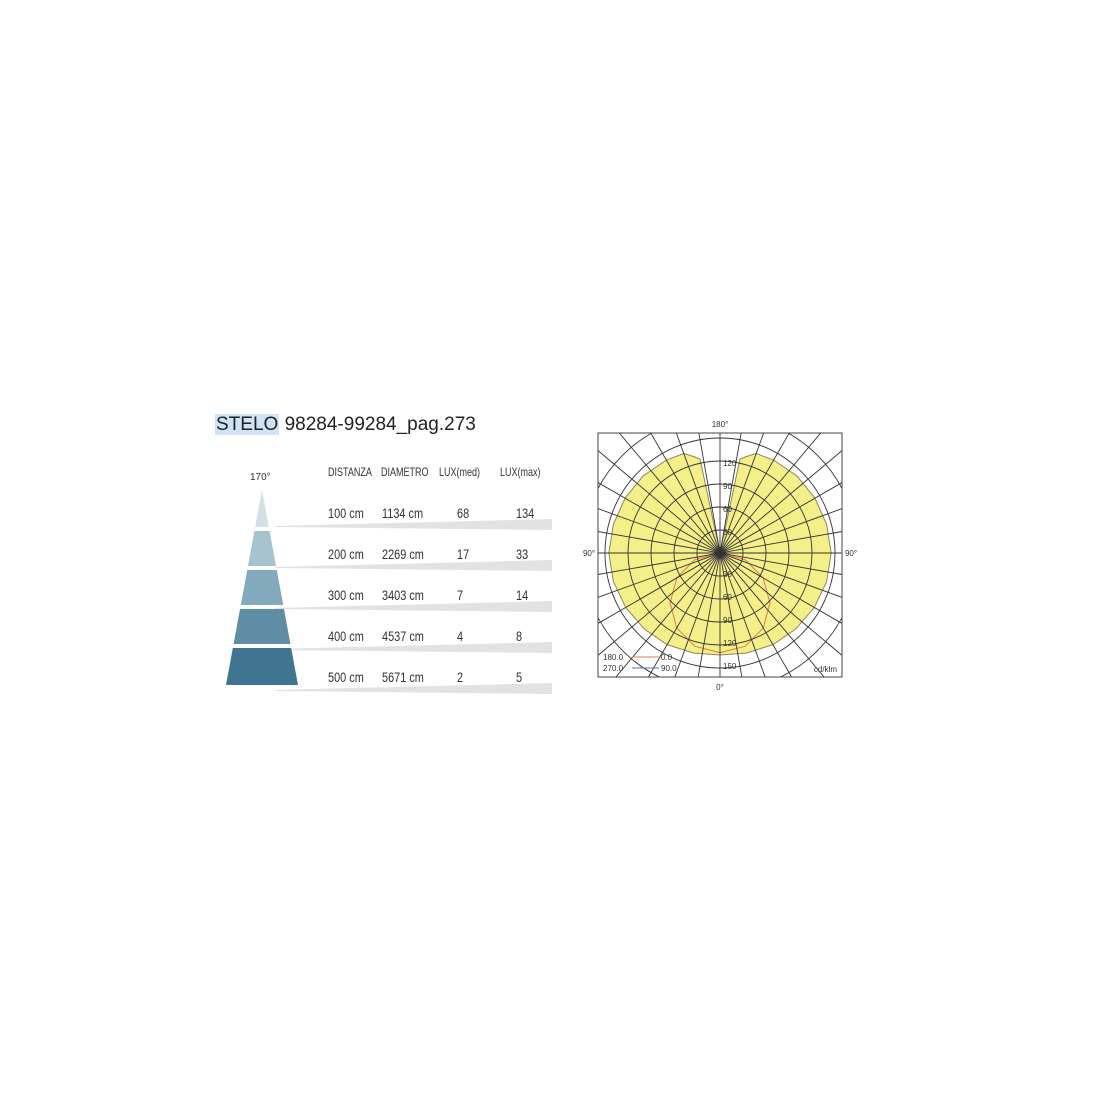 The height and width of the screenshot is (1100, 1100). I want to click on column-header: LUX(med), so click(460, 472).